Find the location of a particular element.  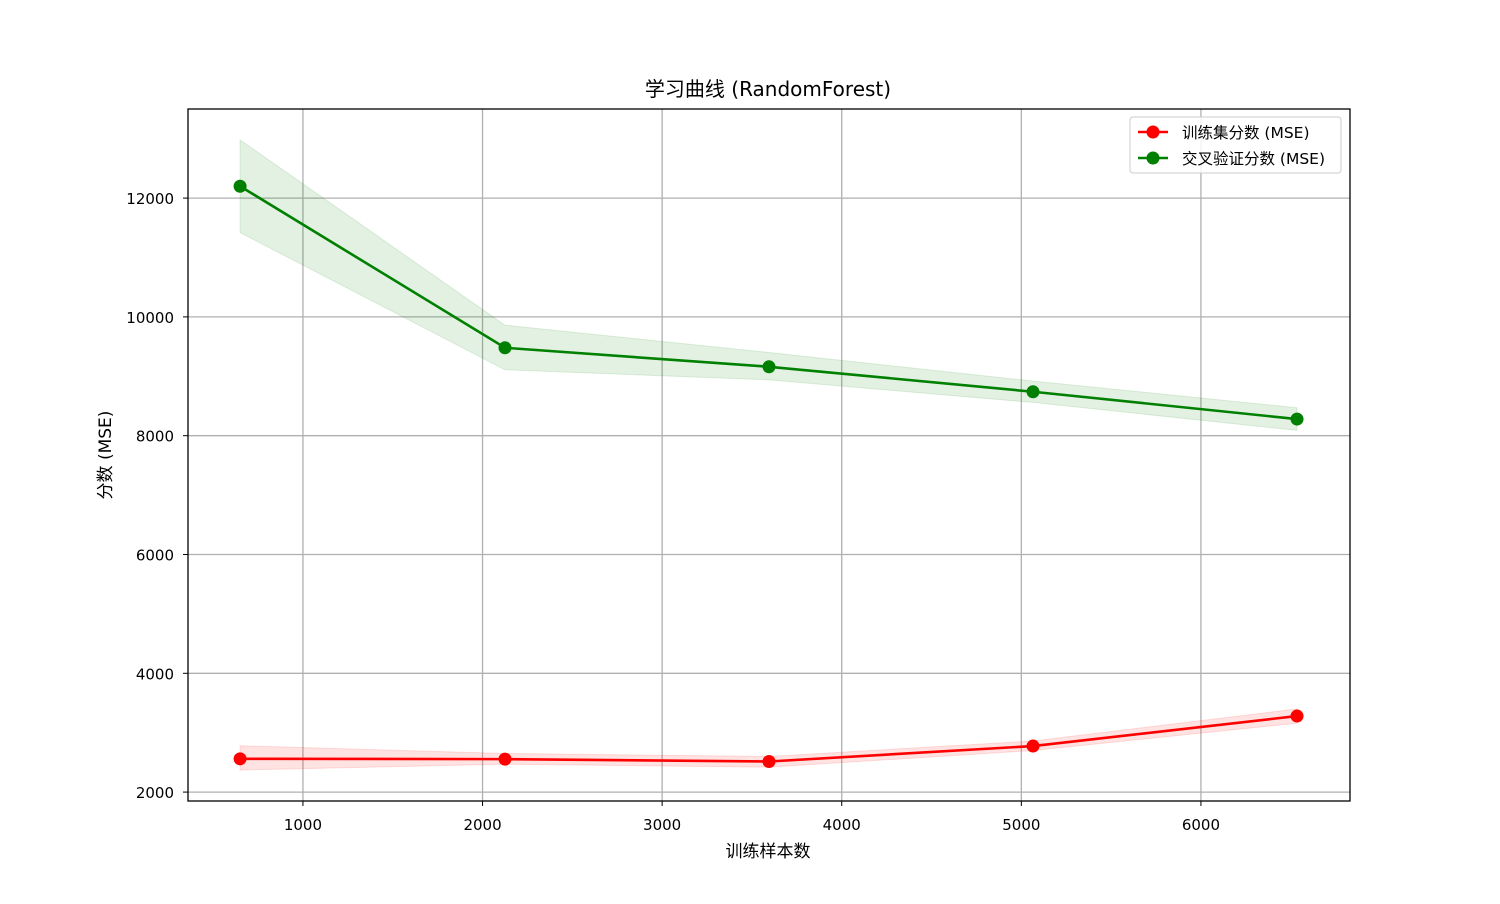

x-tick-label: 6000 is located at coordinates (1201, 825).